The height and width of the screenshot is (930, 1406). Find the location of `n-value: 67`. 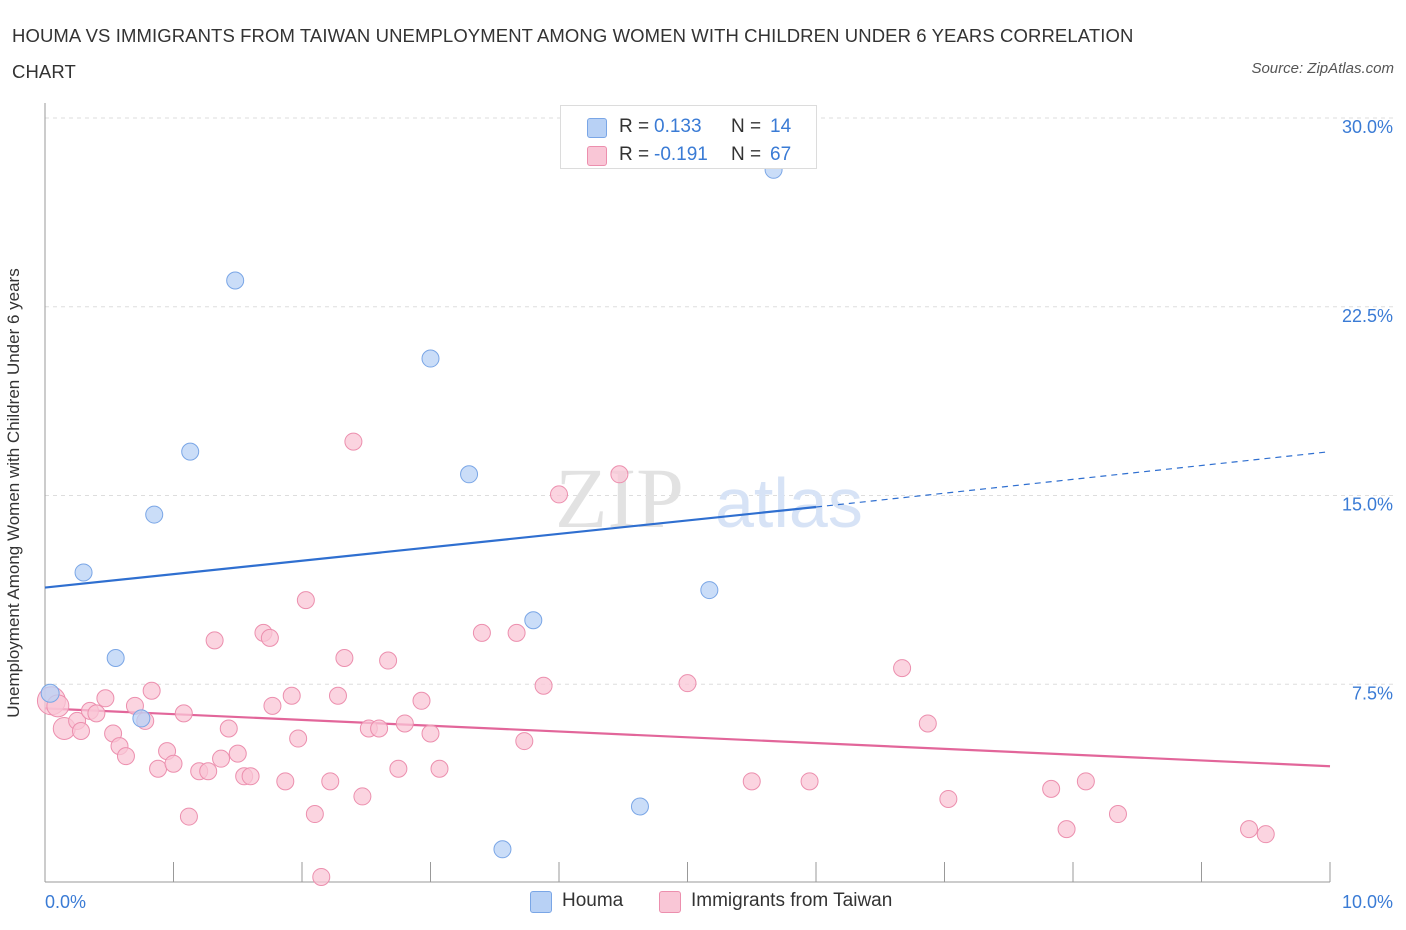

n-value: 67 is located at coordinates (781, 154).